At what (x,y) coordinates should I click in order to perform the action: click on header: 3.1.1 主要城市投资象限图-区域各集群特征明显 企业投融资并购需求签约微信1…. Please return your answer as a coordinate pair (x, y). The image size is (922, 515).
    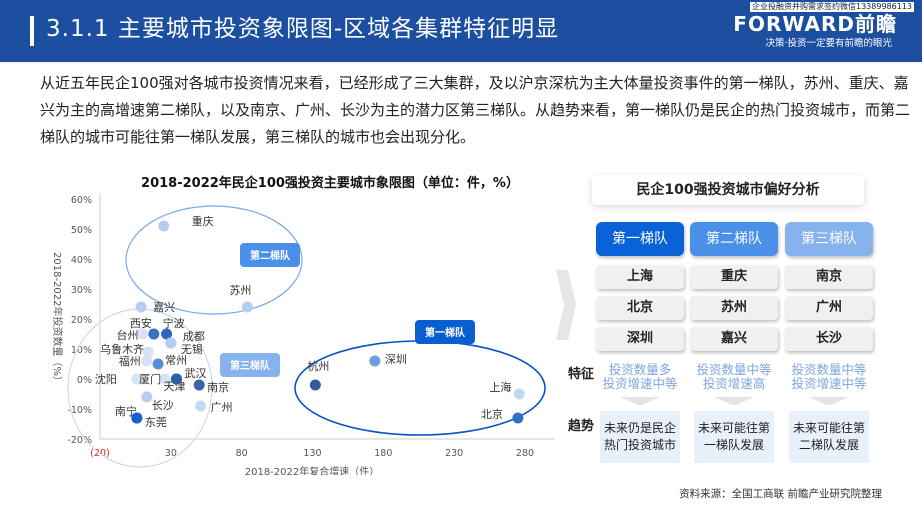
    Looking at the image, I should click on (461, 31).